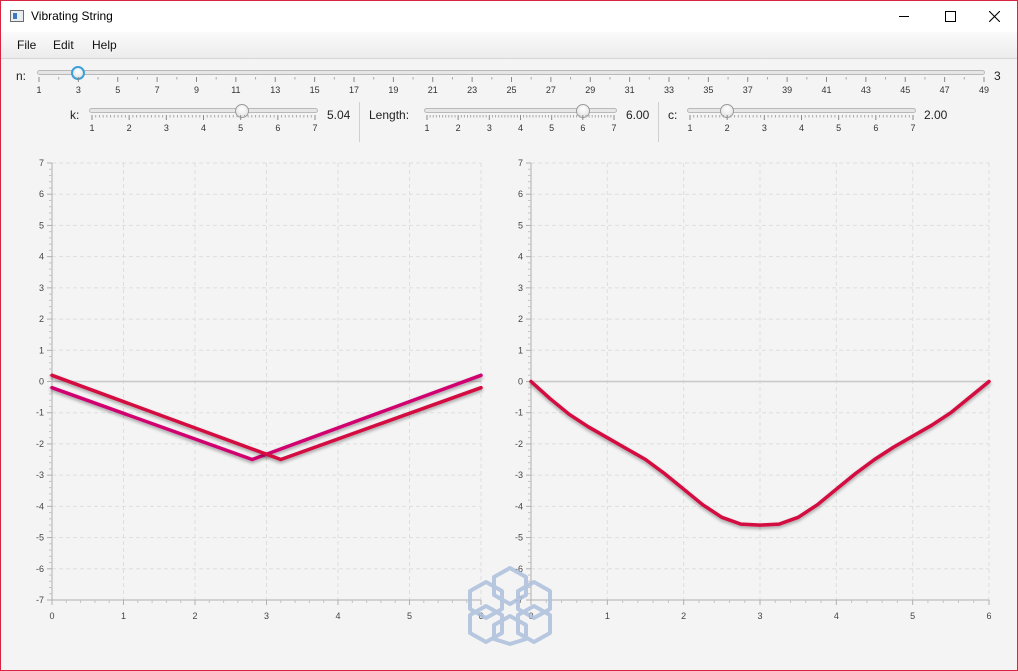 The height and width of the screenshot is (671, 1018). I want to click on slider-tick-label: 43, so click(866, 90).